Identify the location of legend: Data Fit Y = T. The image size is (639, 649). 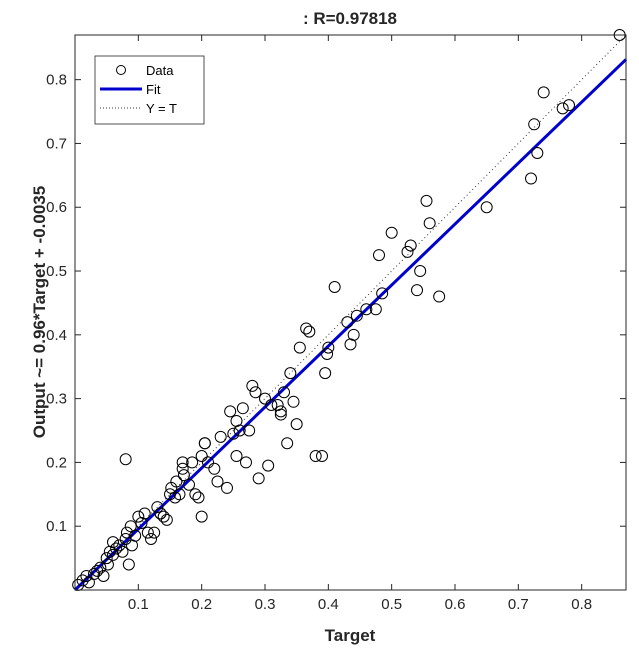
(149, 90).